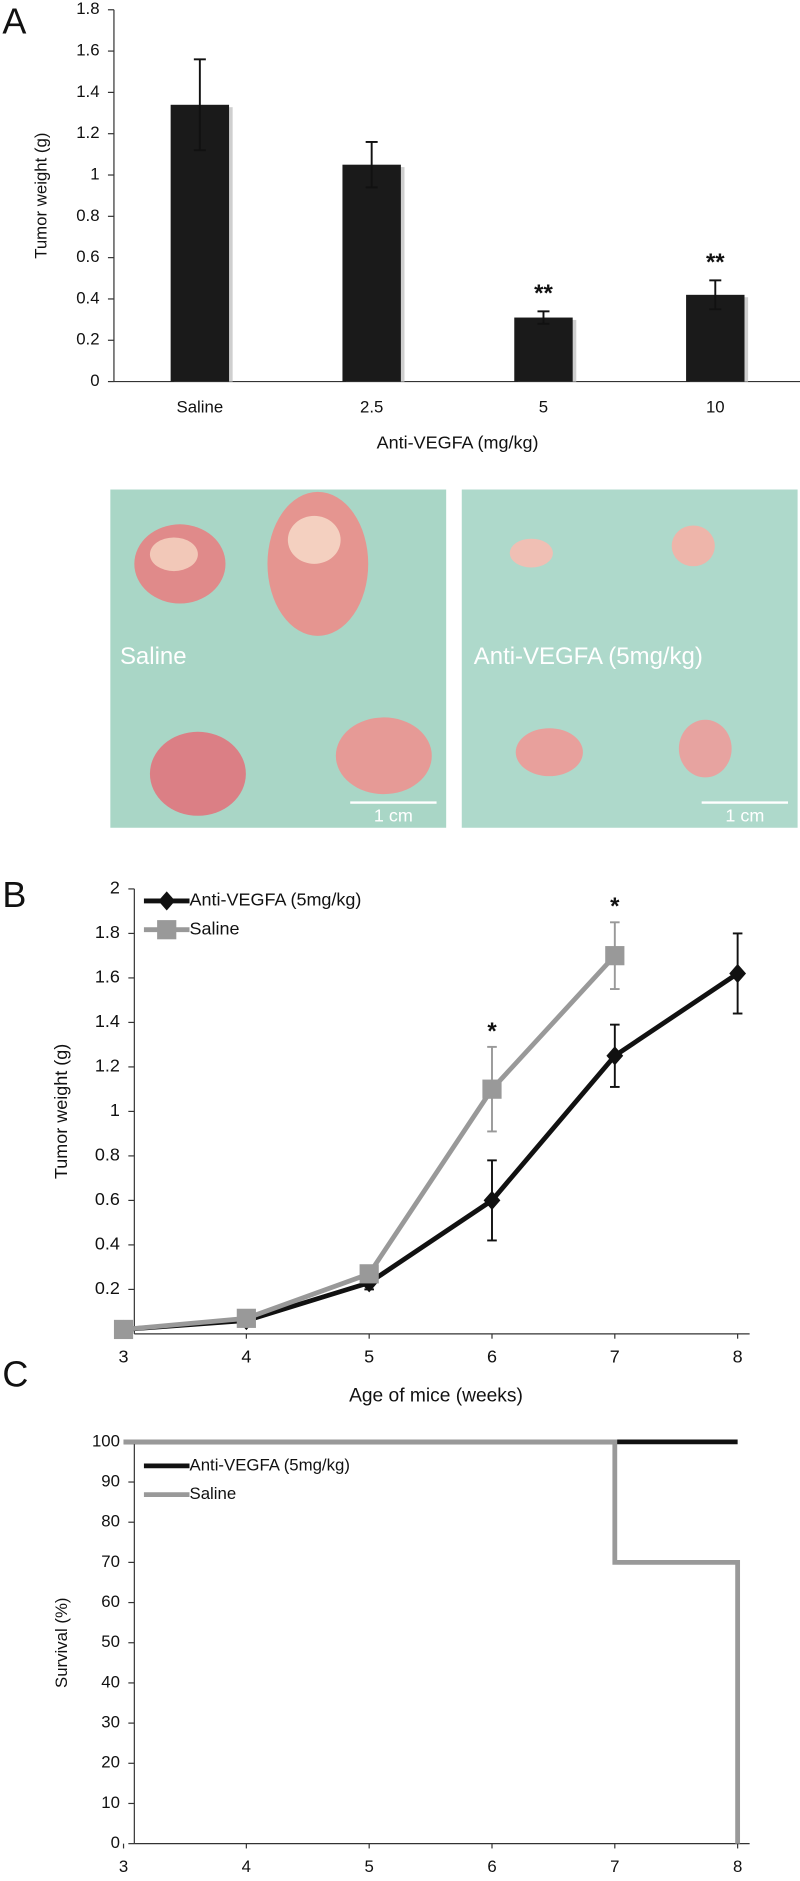 Image resolution: width=800 pixels, height=1881 pixels. I want to click on x-axis-label: Anti-VEGFA (mg/kg), so click(458, 443).